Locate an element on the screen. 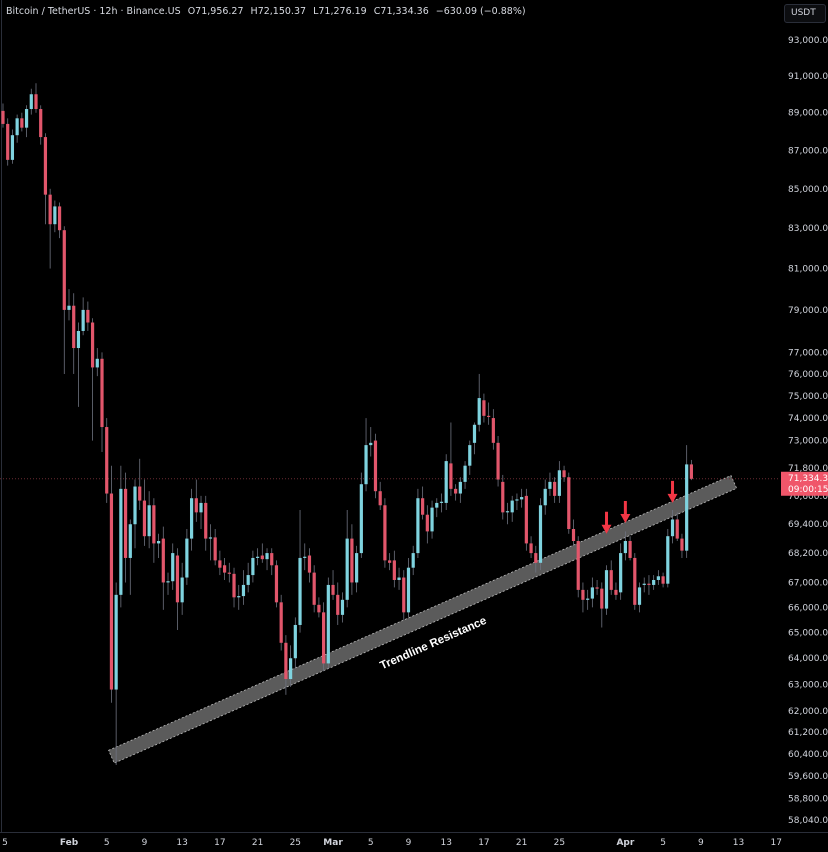 The height and width of the screenshot is (852, 828). currency-button: USDT is located at coordinates (805, 13).